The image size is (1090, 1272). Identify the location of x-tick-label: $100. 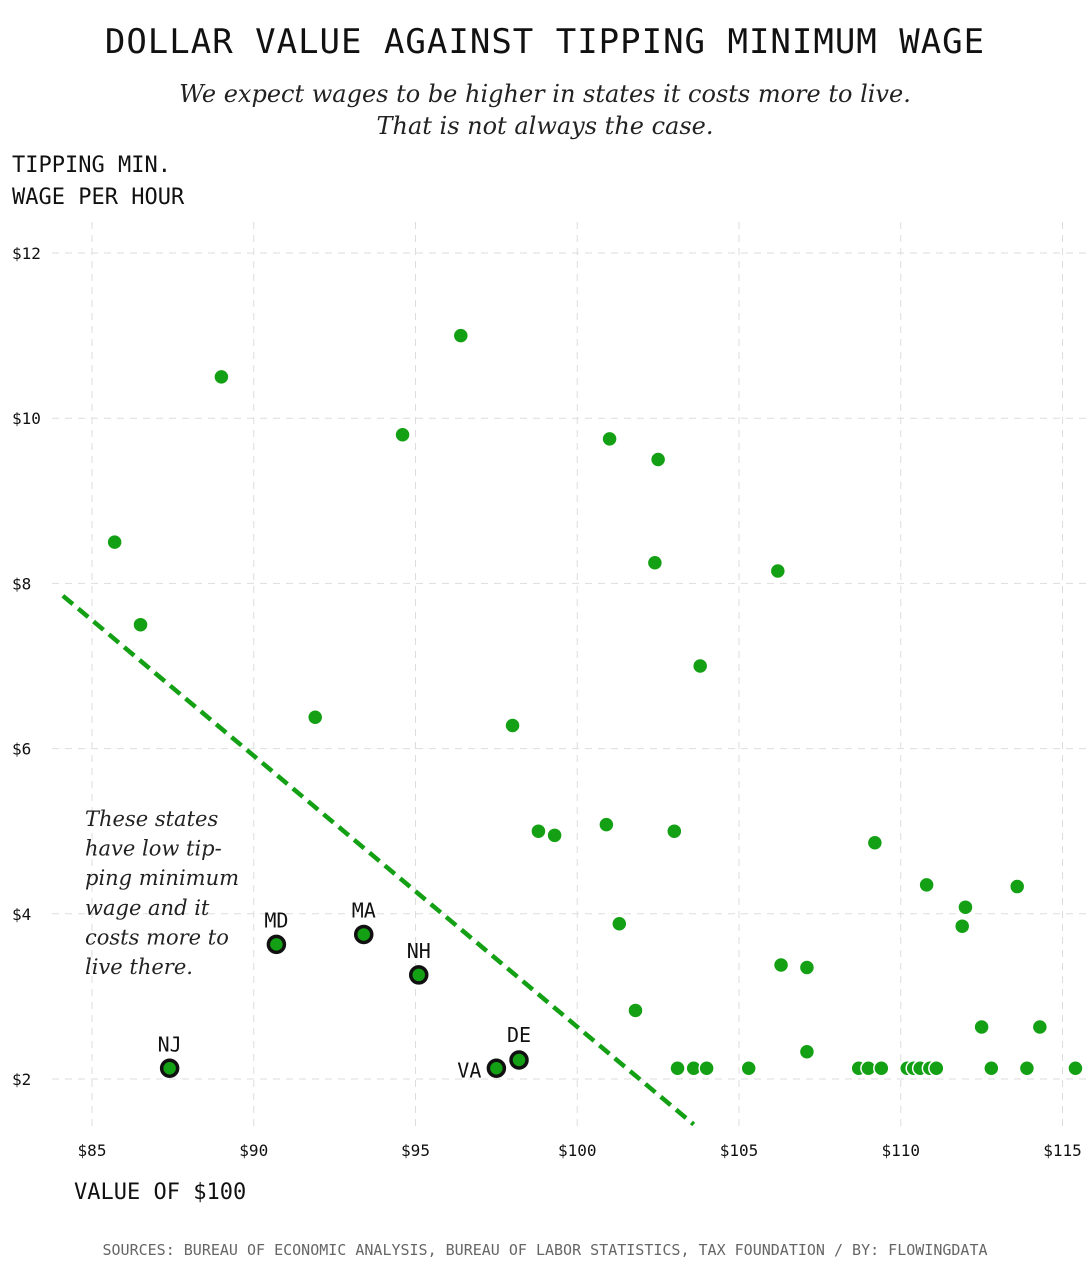
(577, 1150).